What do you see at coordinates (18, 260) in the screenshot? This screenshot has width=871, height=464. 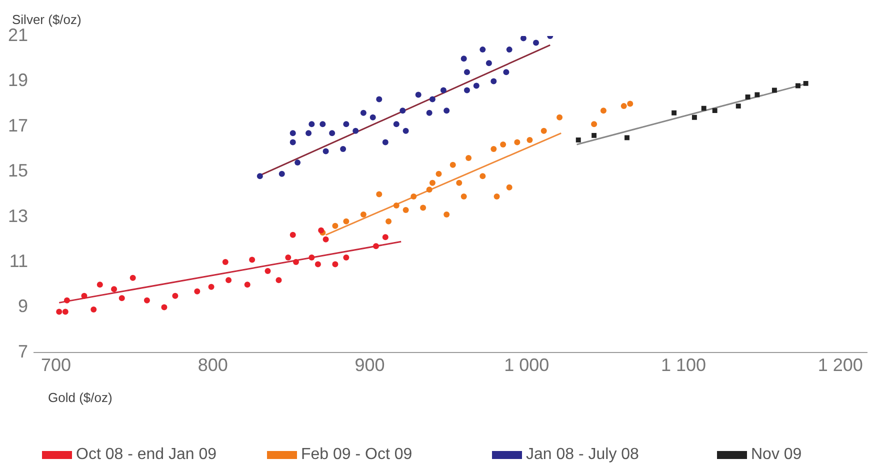 I see `y-tick-label: 11` at bounding box center [18, 260].